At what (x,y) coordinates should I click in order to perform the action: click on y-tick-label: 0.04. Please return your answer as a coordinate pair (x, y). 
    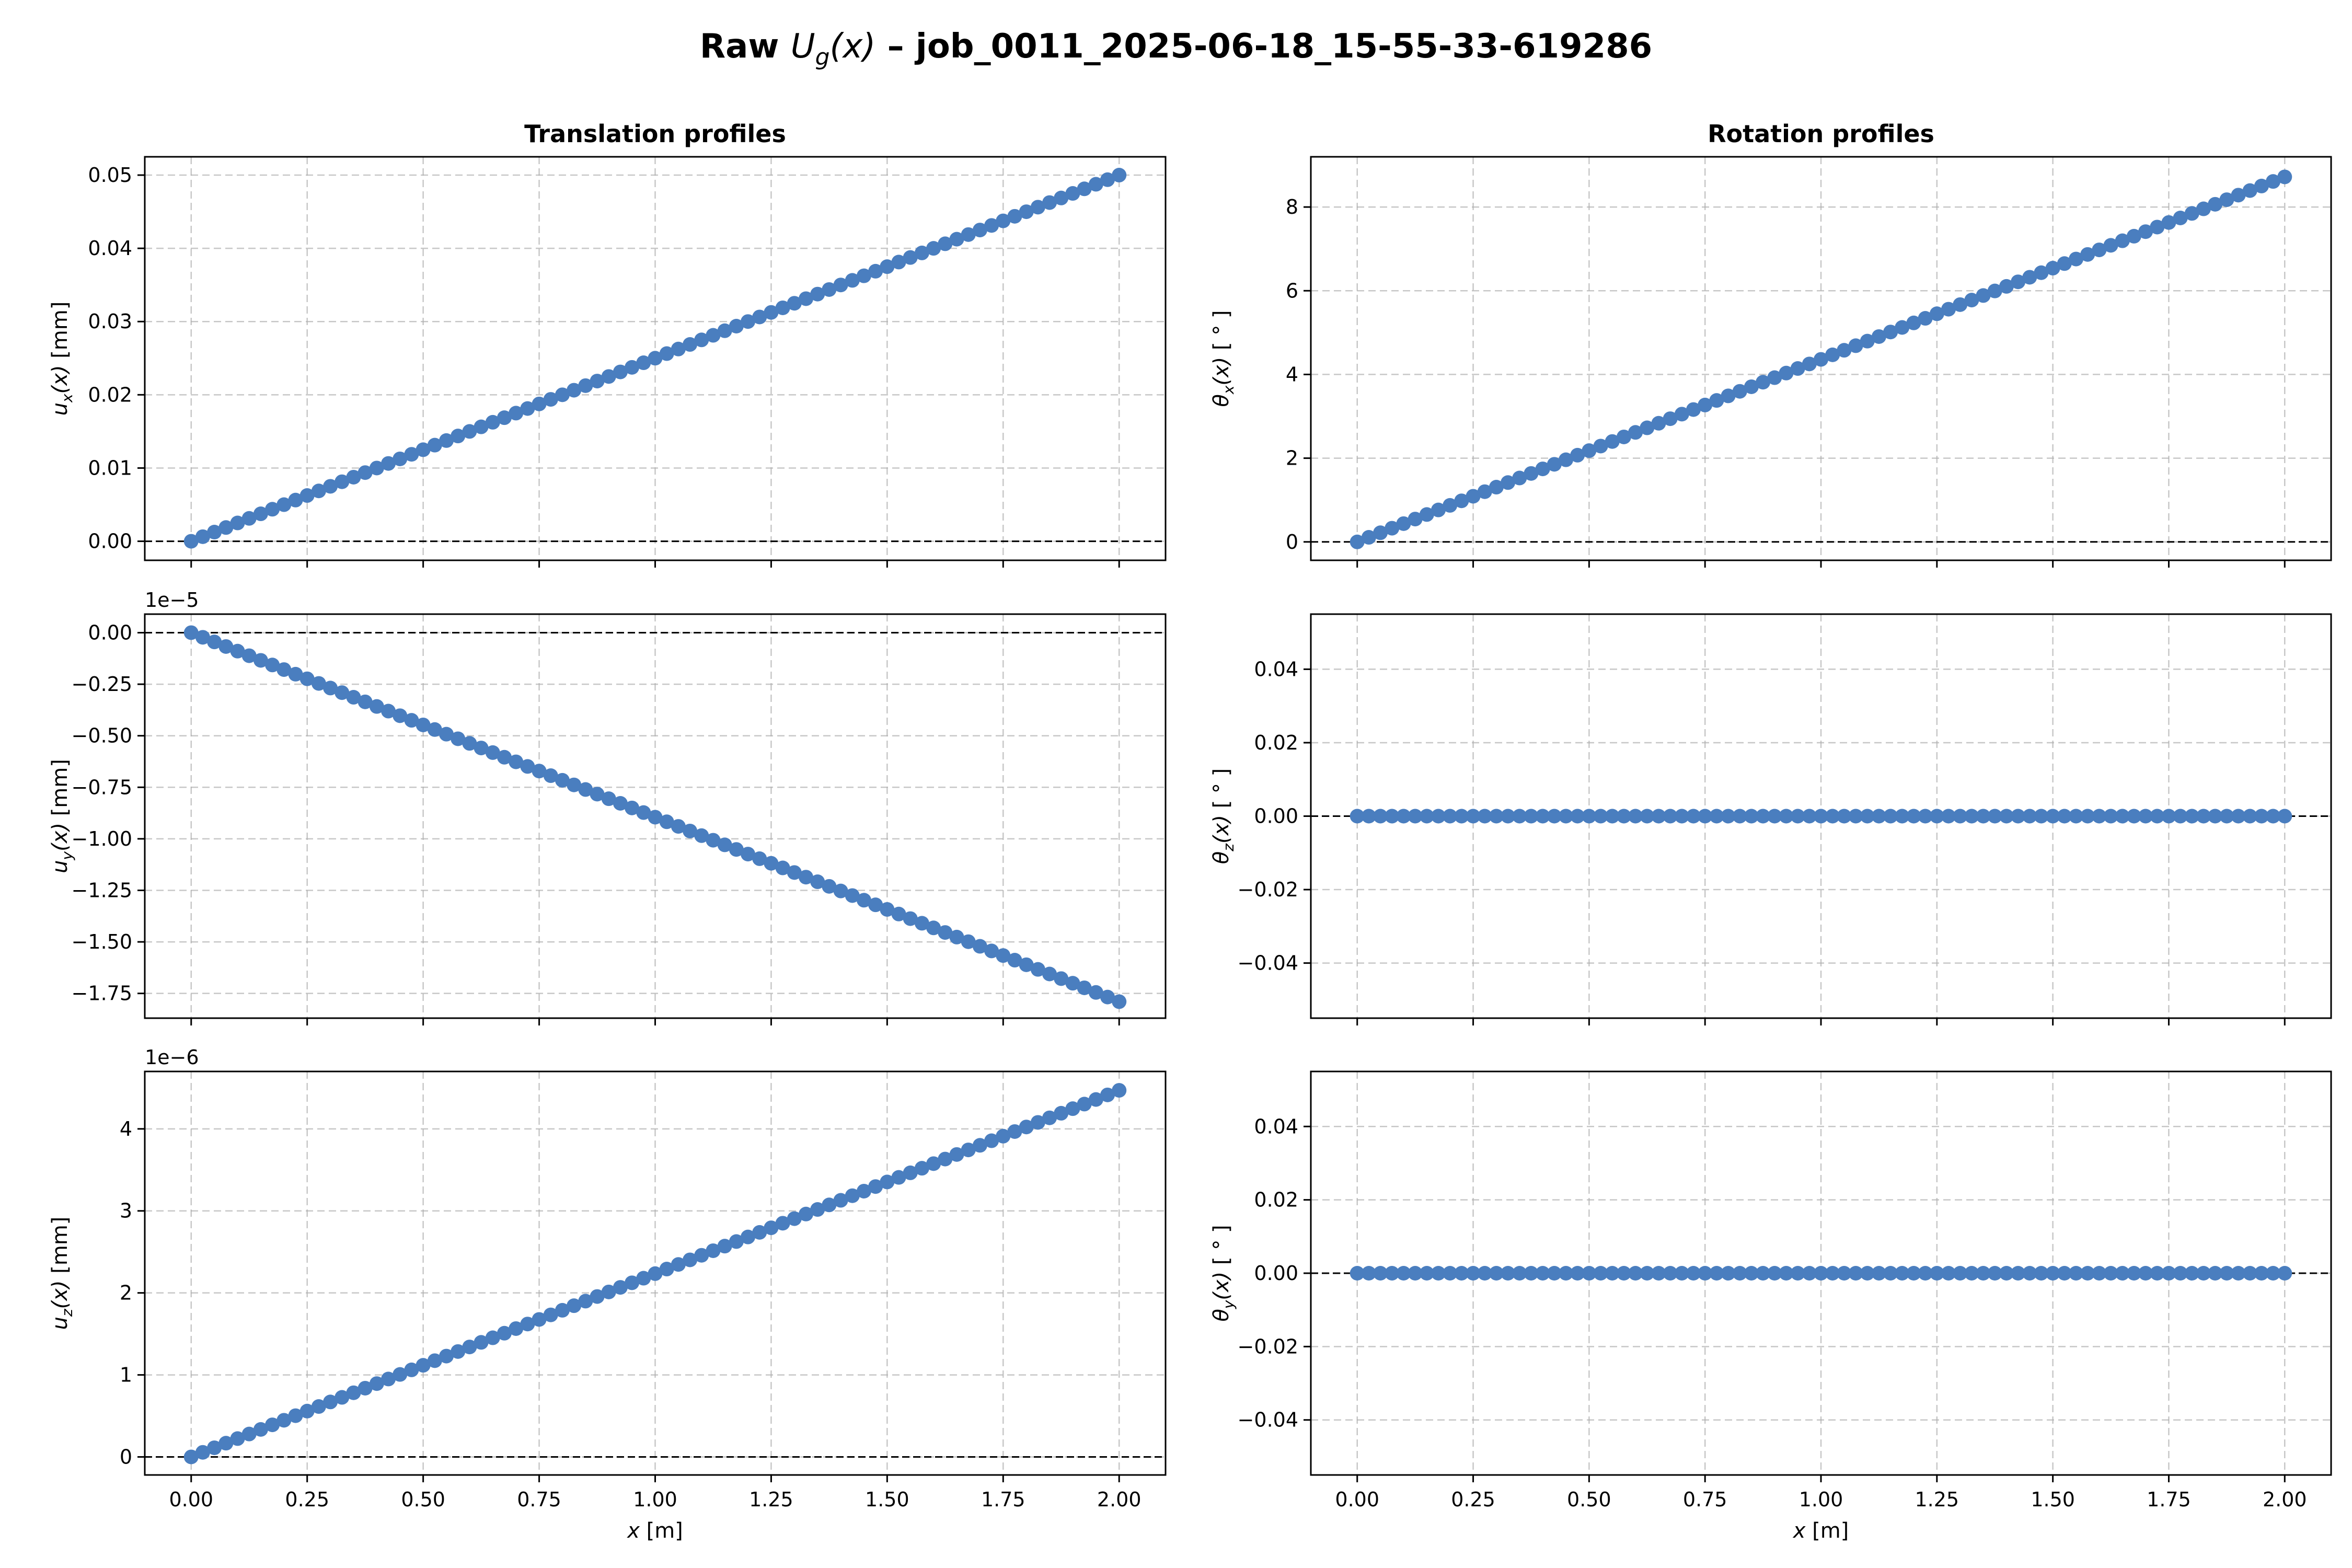
    Looking at the image, I should click on (110, 248).